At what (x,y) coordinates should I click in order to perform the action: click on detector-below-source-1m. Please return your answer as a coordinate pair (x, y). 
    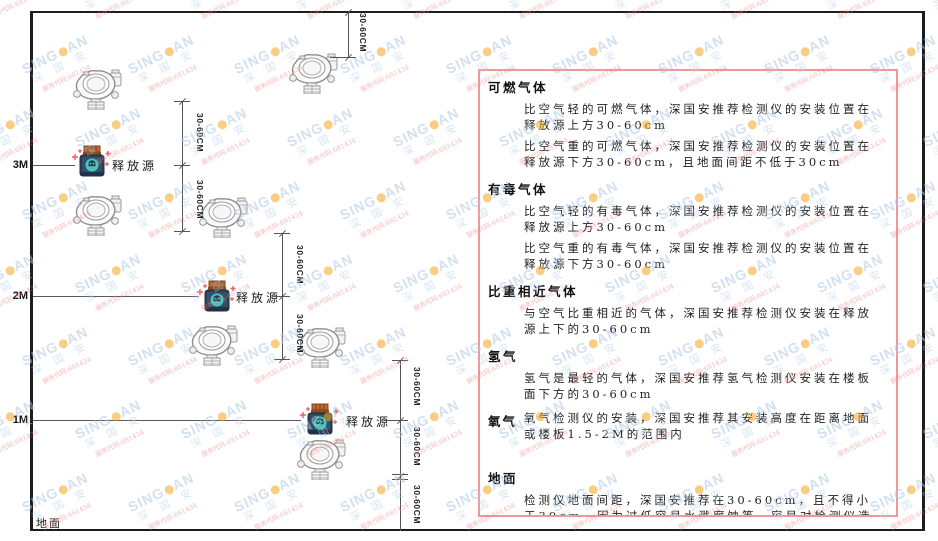
    Looking at the image, I should click on (321, 459).